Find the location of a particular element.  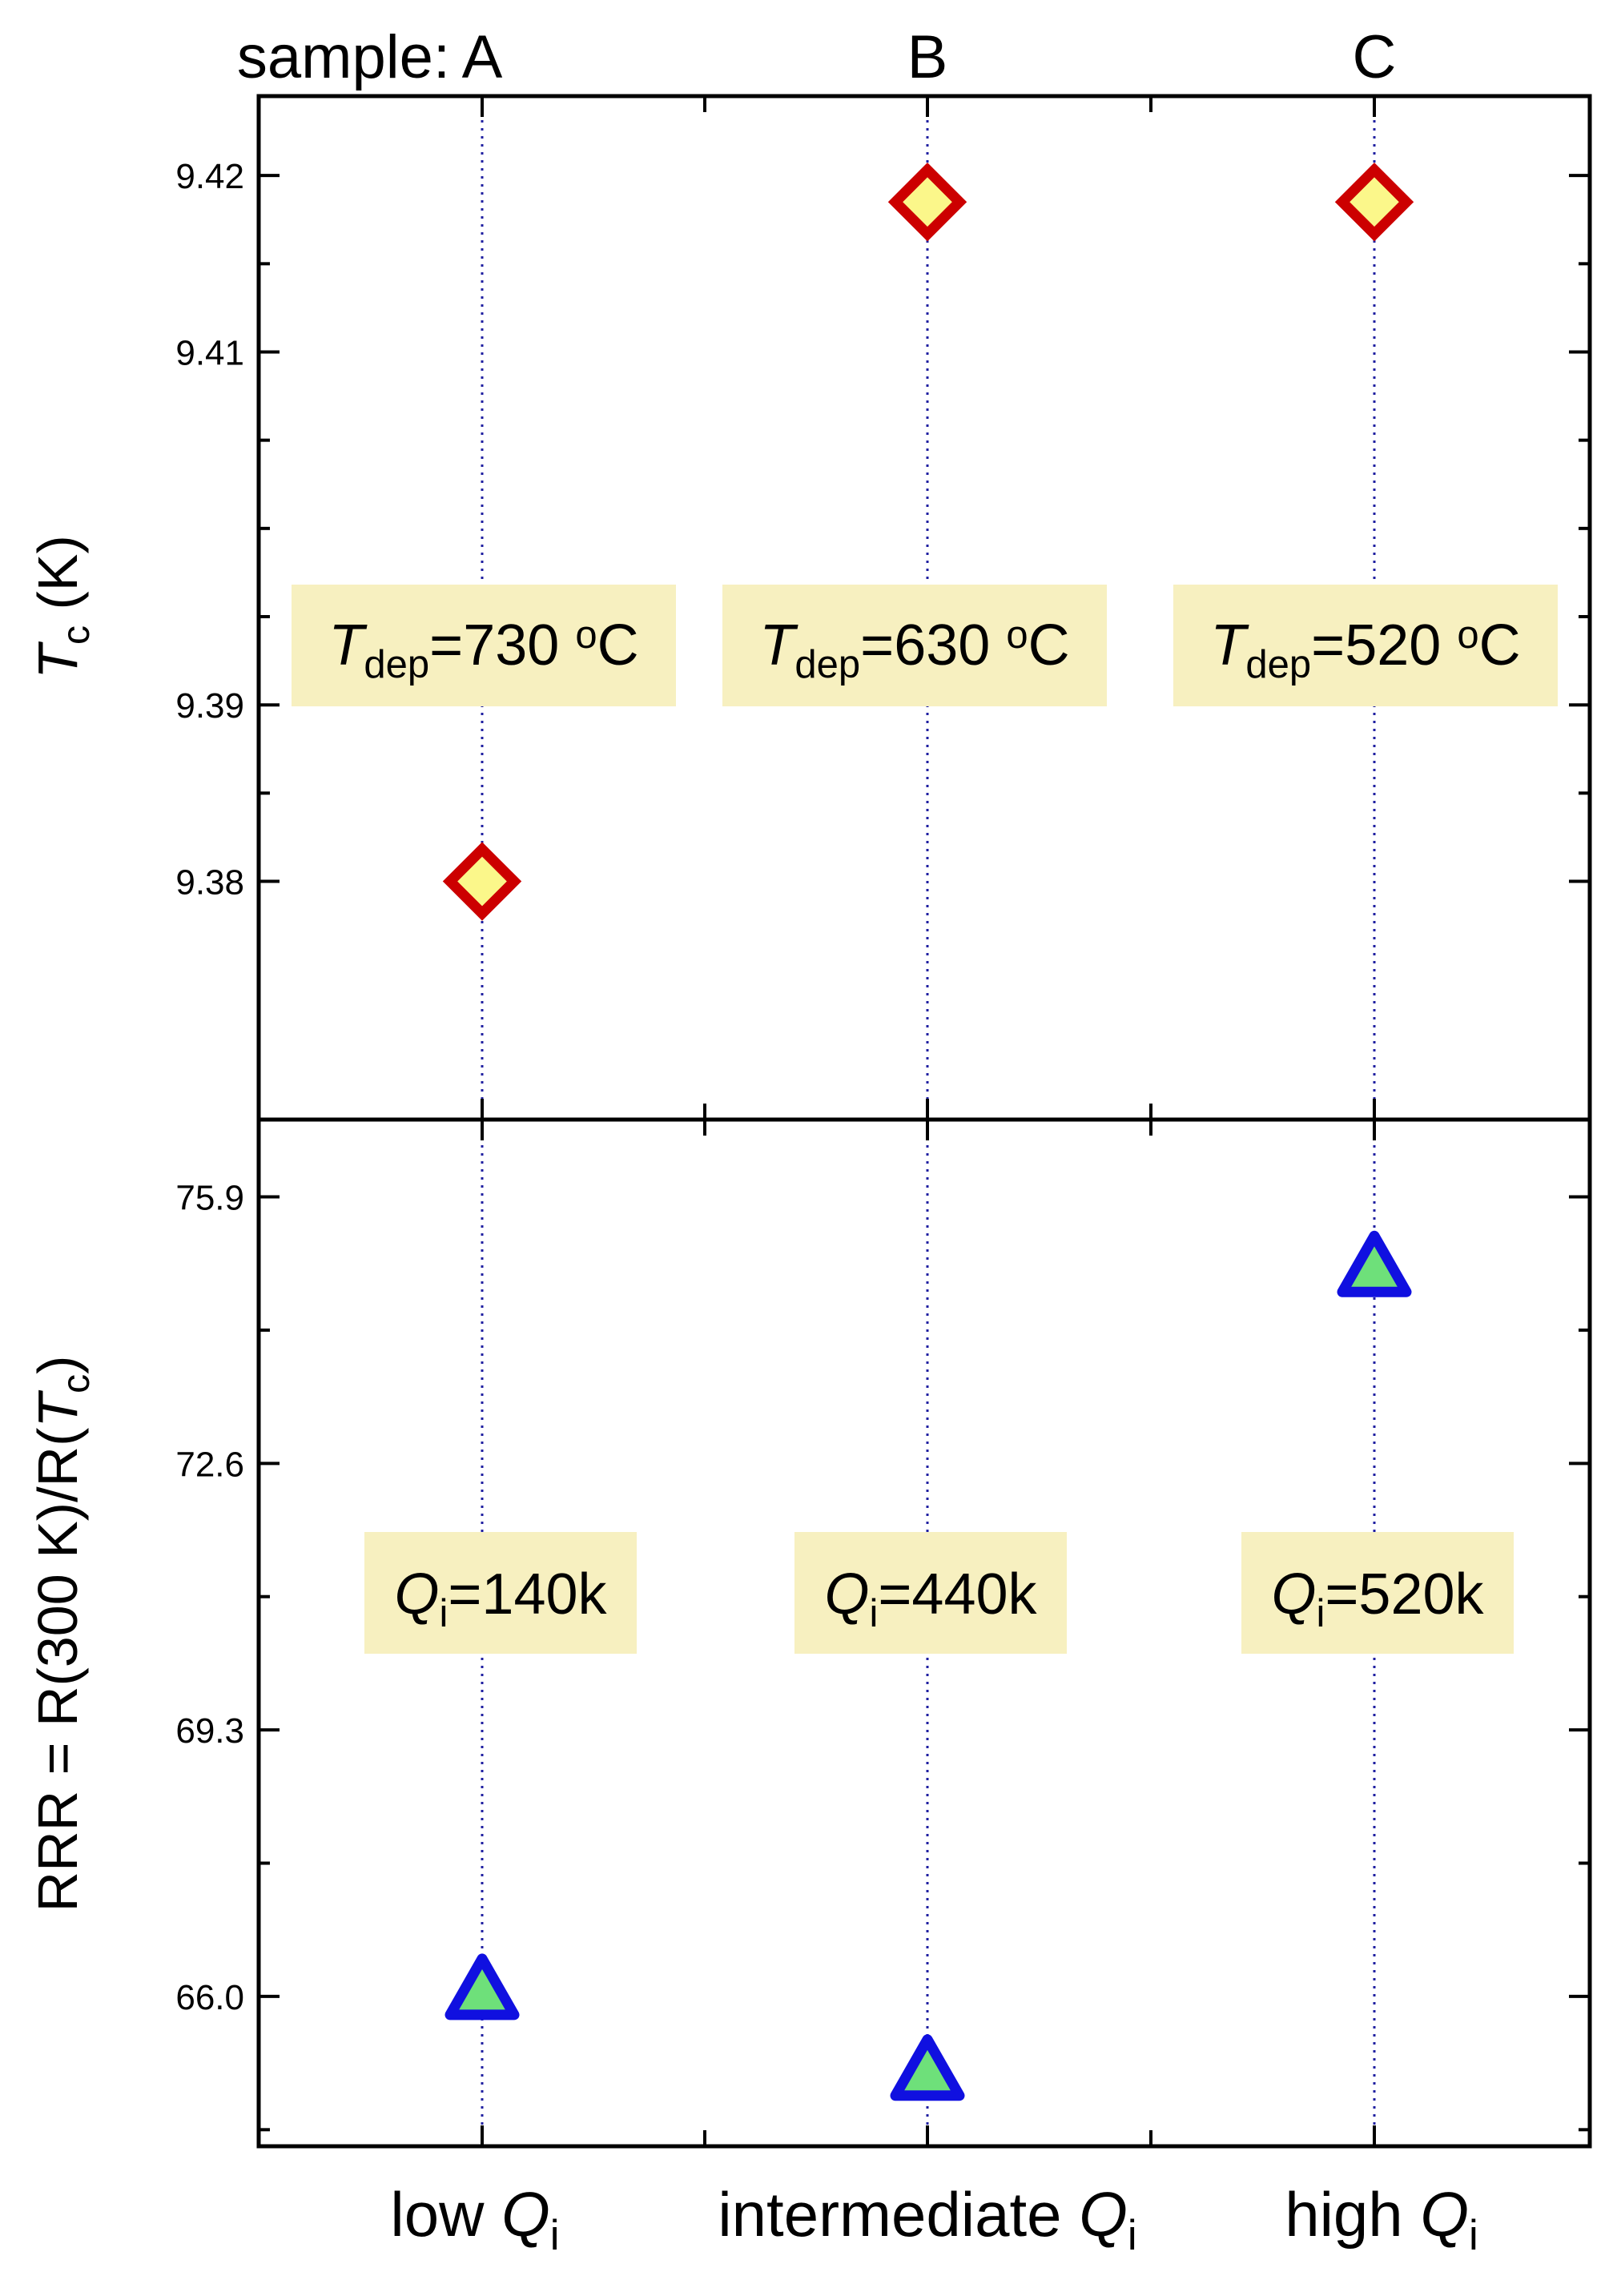

marker-bottom-b is located at coordinates (927, 2067).